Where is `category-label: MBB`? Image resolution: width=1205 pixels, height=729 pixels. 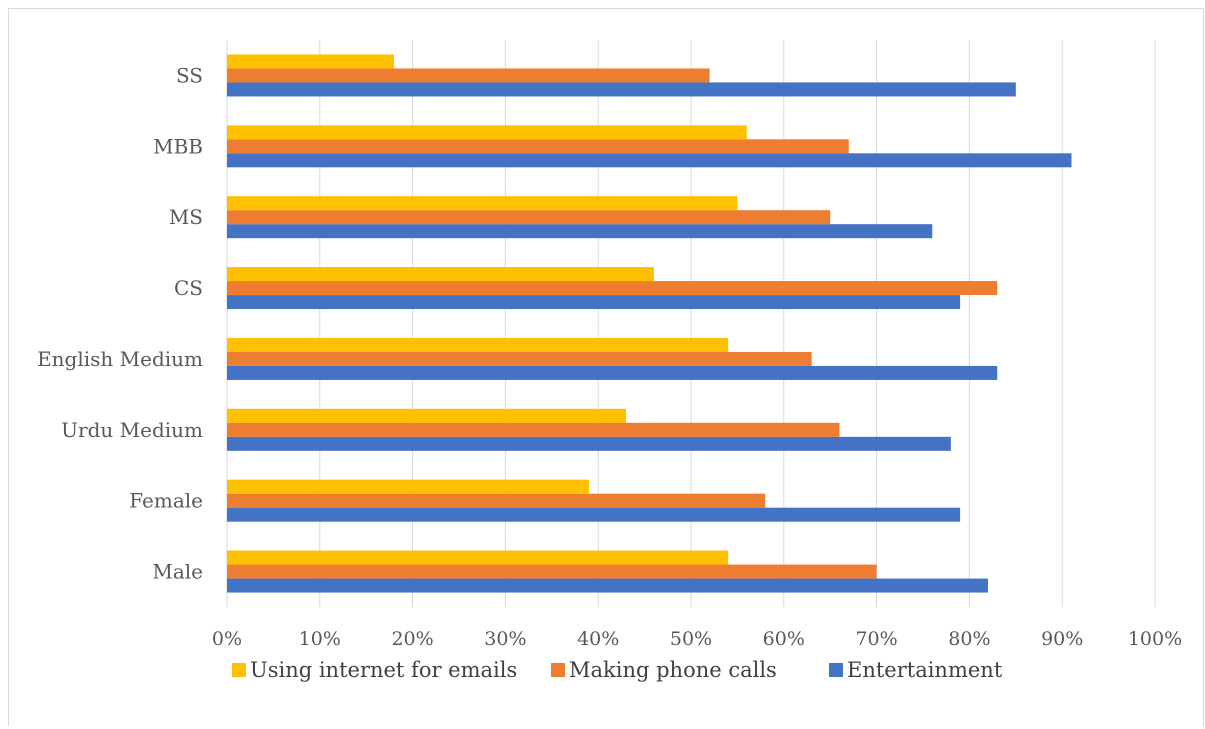
category-label: MBB is located at coordinates (178, 146).